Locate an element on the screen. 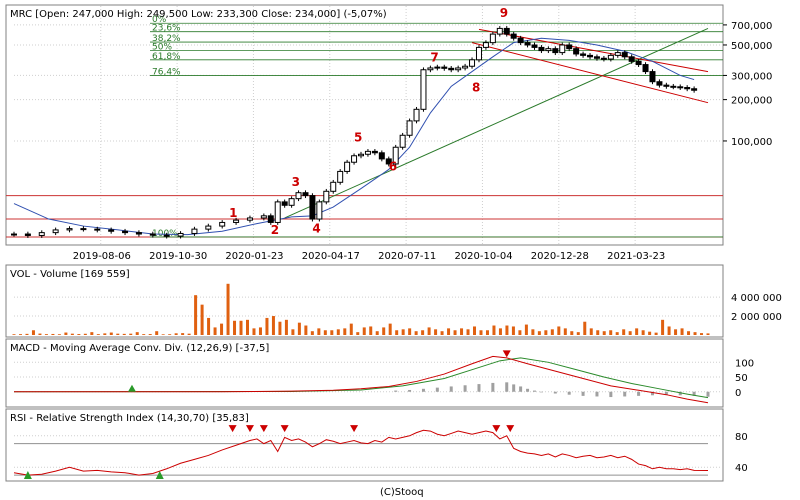  macd-y-tick-label: 50 is located at coordinates (741, 378).